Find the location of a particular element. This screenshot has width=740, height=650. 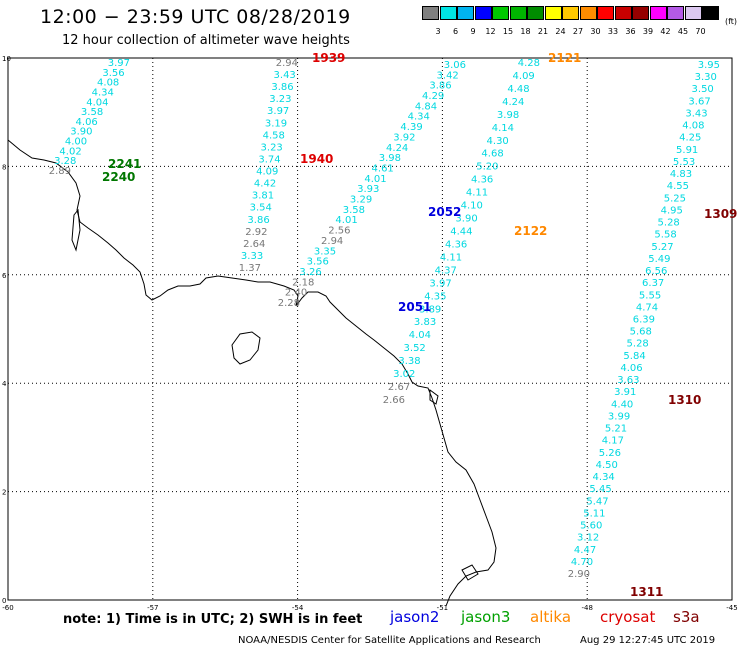

legend-label: 36 is located at coordinates (630, 31).